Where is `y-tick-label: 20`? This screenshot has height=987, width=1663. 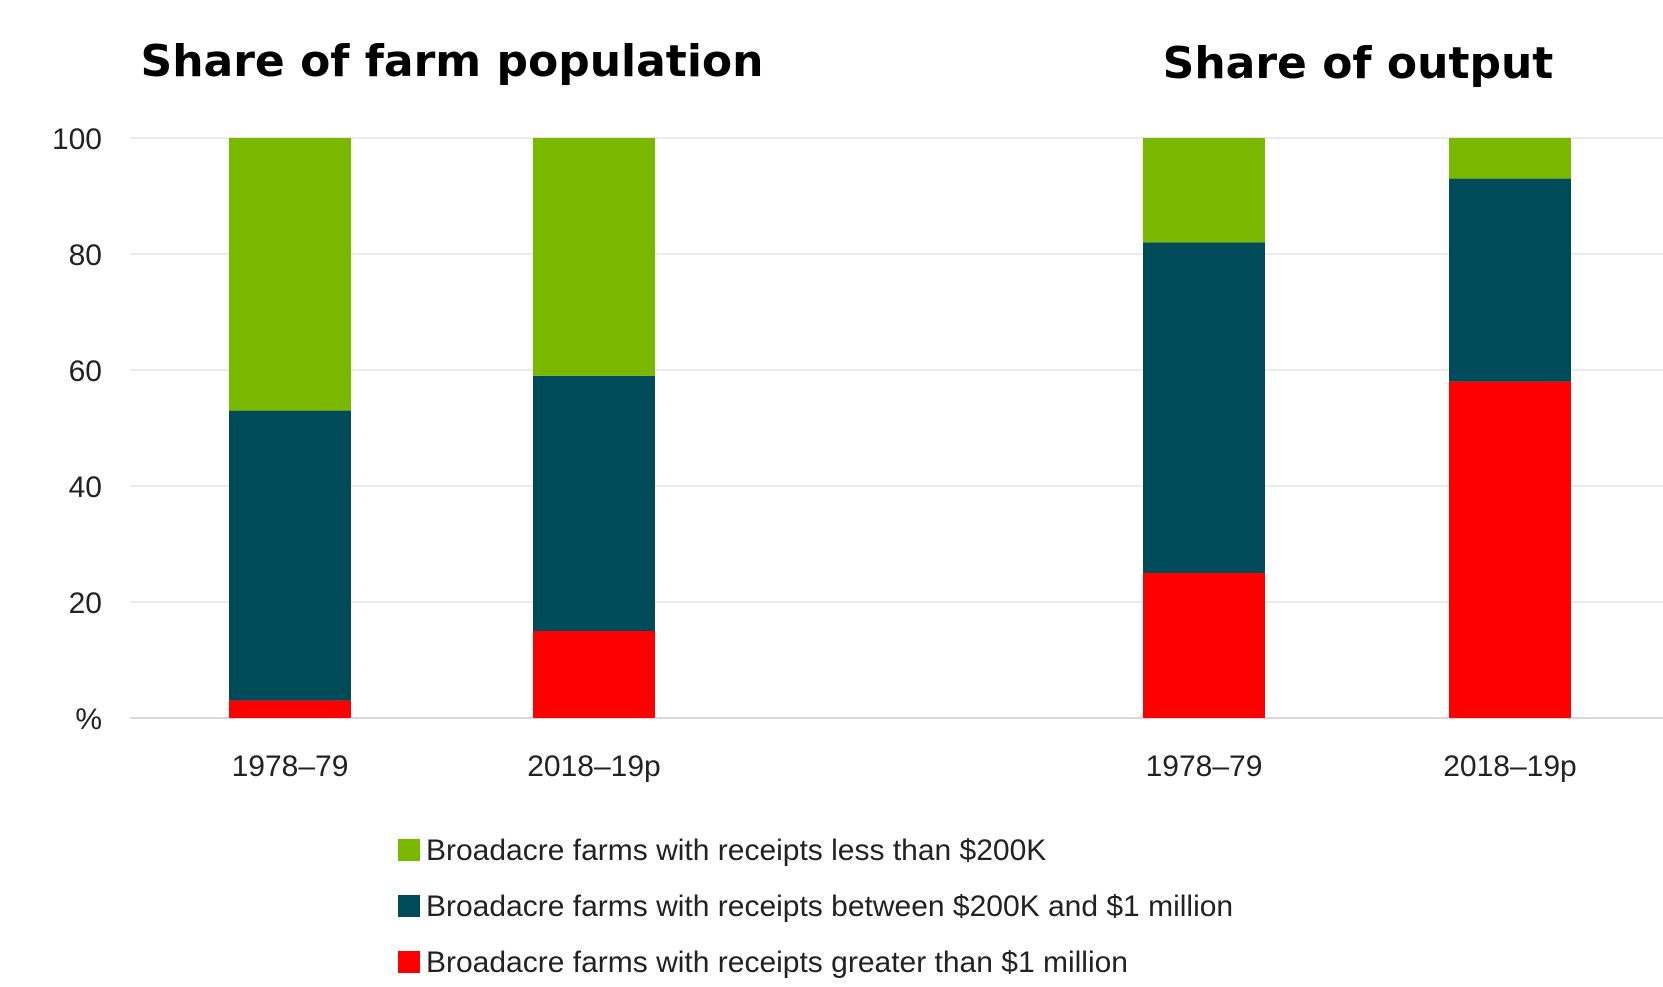
y-tick-label: 20 is located at coordinates (85, 603).